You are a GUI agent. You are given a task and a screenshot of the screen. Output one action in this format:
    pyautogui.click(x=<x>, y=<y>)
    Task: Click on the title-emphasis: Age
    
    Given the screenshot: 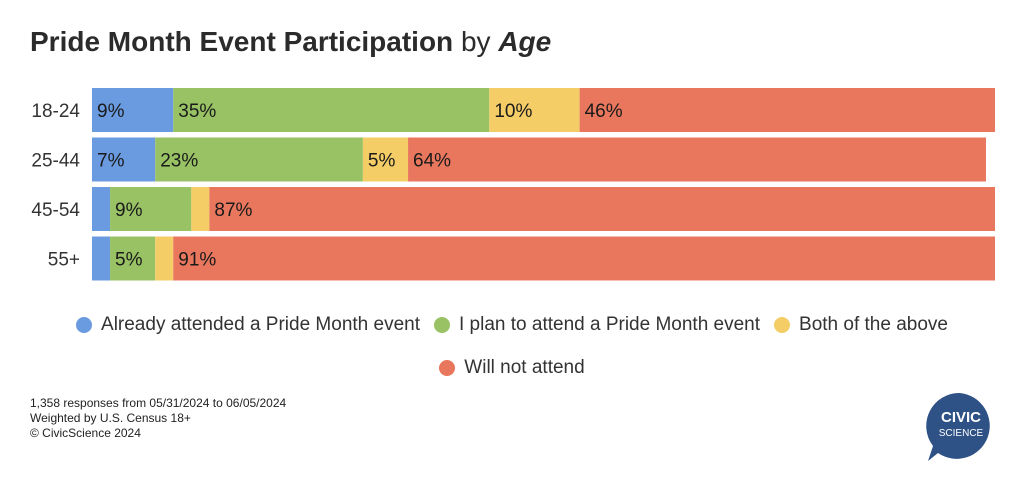 What is the action you would take?
    pyautogui.click(x=525, y=41)
    